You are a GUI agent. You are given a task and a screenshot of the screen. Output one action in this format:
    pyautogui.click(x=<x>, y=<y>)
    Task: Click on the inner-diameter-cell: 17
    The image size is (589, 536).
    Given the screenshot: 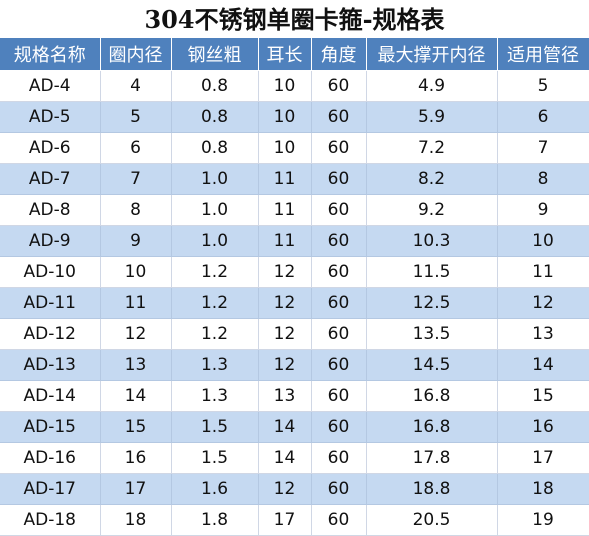 What is the action you would take?
    pyautogui.click(x=136, y=489)
    